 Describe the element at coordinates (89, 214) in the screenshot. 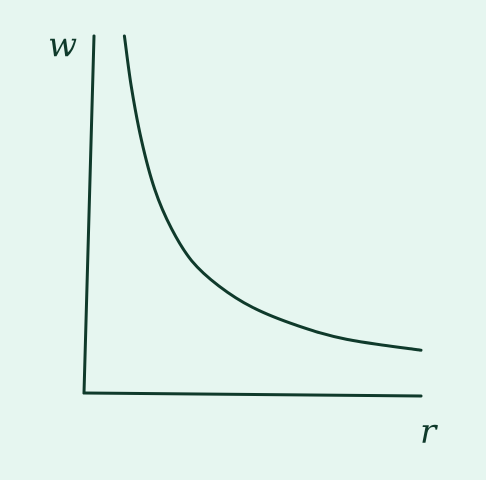

I see `y-axis` at that location.